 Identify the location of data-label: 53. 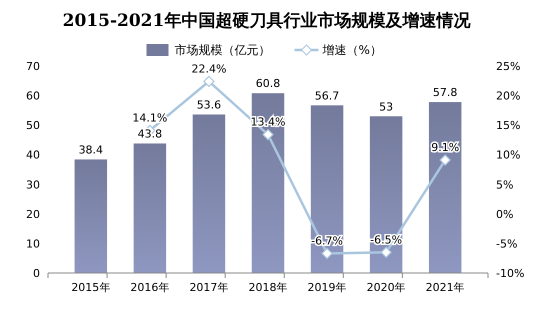
(386, 107).